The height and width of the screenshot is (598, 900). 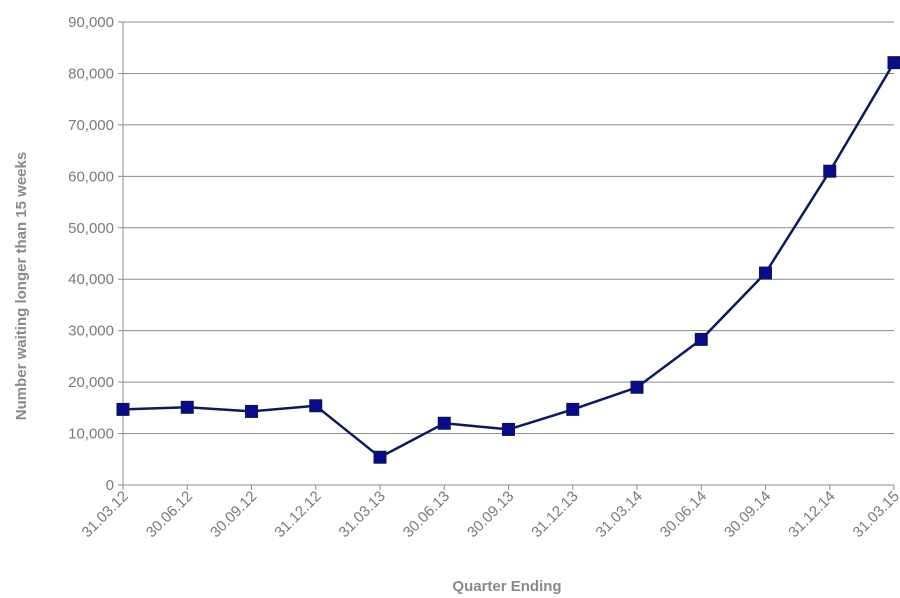 I want to click on y-tick-label: 90,000, so click(x=91, y=22).